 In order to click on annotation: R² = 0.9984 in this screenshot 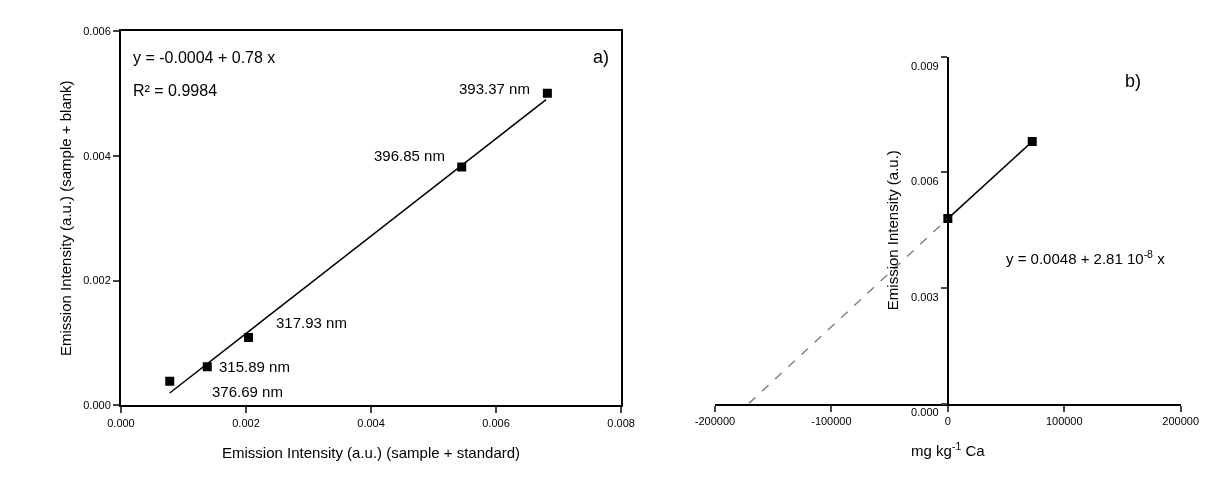, I will do `click(175, 90)`.